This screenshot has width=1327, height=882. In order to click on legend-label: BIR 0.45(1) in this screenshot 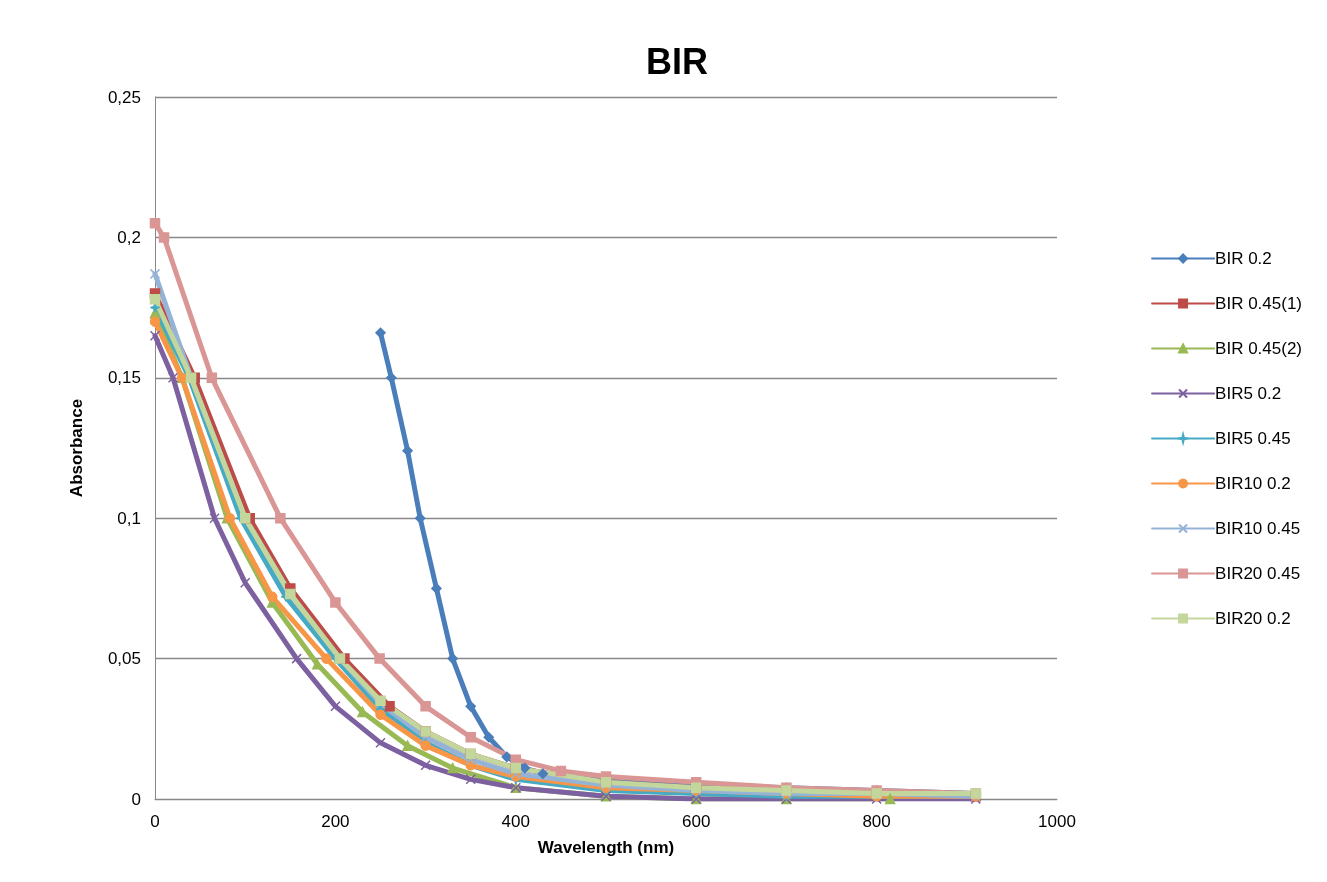, I will do `click(1259, 303)`.